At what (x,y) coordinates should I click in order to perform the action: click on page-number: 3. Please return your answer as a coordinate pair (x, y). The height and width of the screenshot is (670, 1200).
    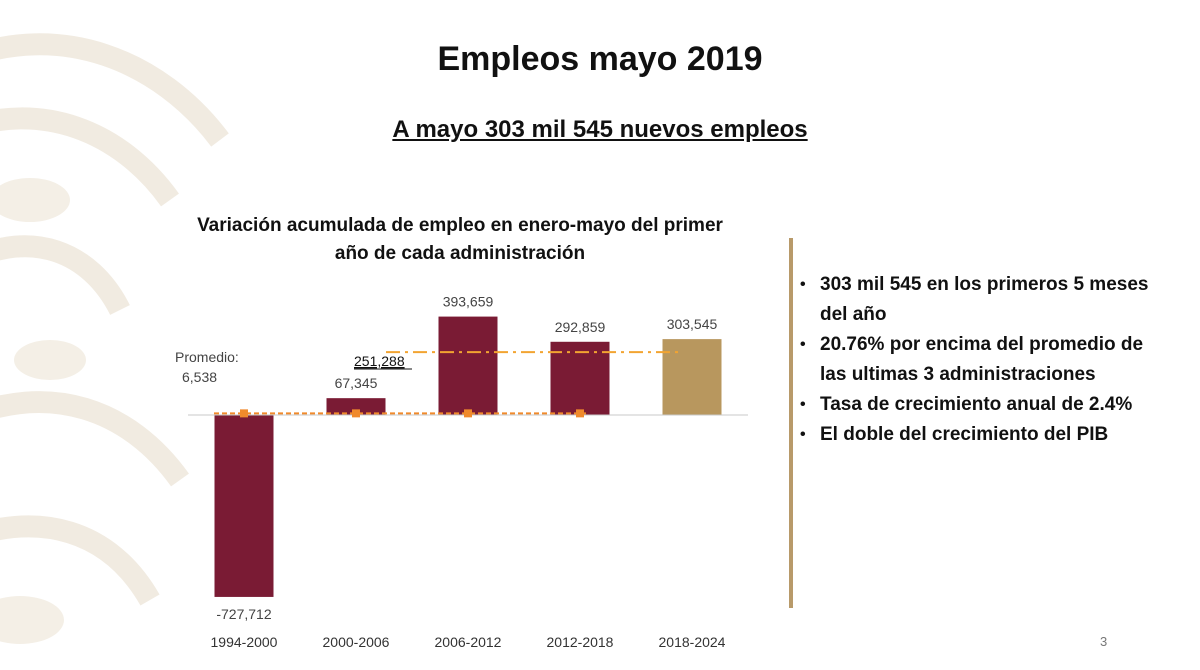
    Looking at the image, I should click on (1104, 641).